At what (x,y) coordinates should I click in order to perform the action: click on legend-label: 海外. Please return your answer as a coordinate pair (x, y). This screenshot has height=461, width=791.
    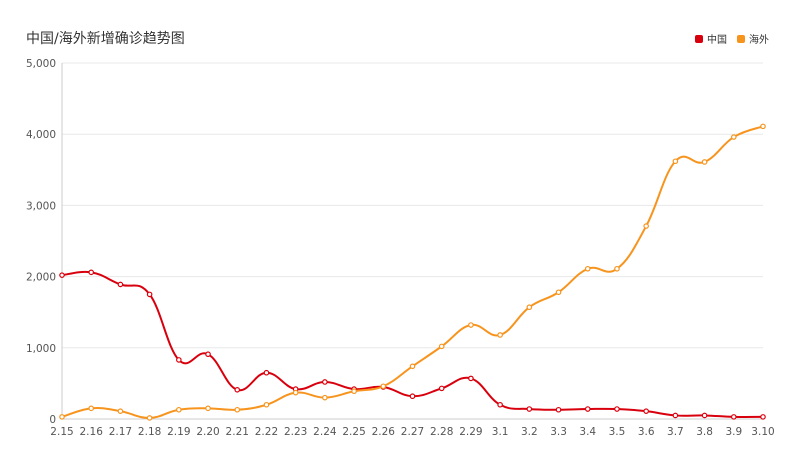
    Looking at the image, I should click on (759, 40).